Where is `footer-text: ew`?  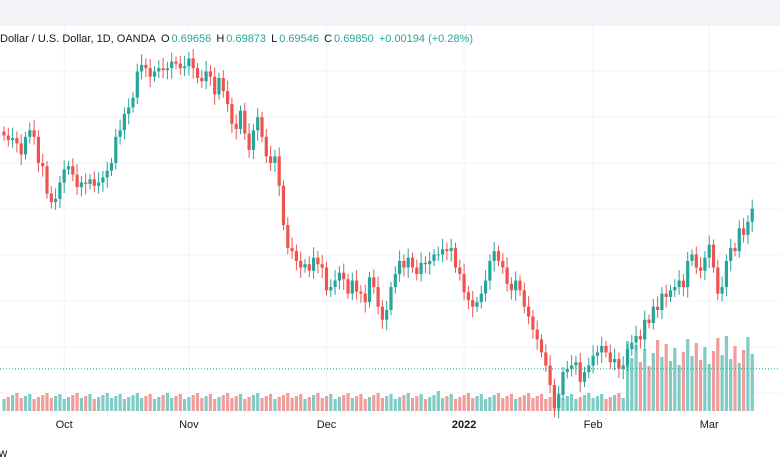
footer-text: ew is located at coordinates (4, 453).